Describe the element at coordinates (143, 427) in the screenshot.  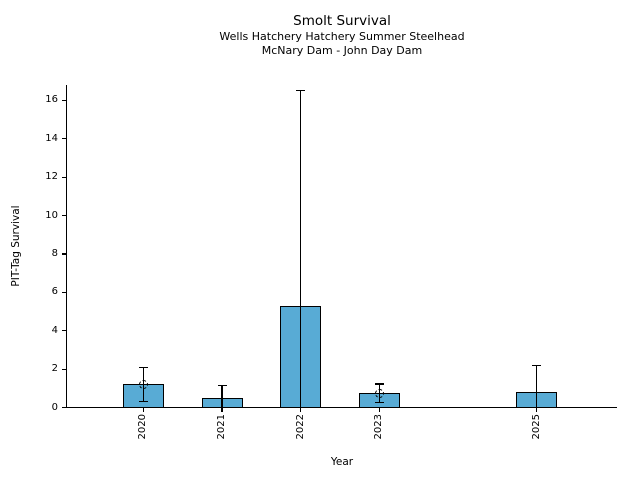
I see `x-tick-label: 2020` at that location.